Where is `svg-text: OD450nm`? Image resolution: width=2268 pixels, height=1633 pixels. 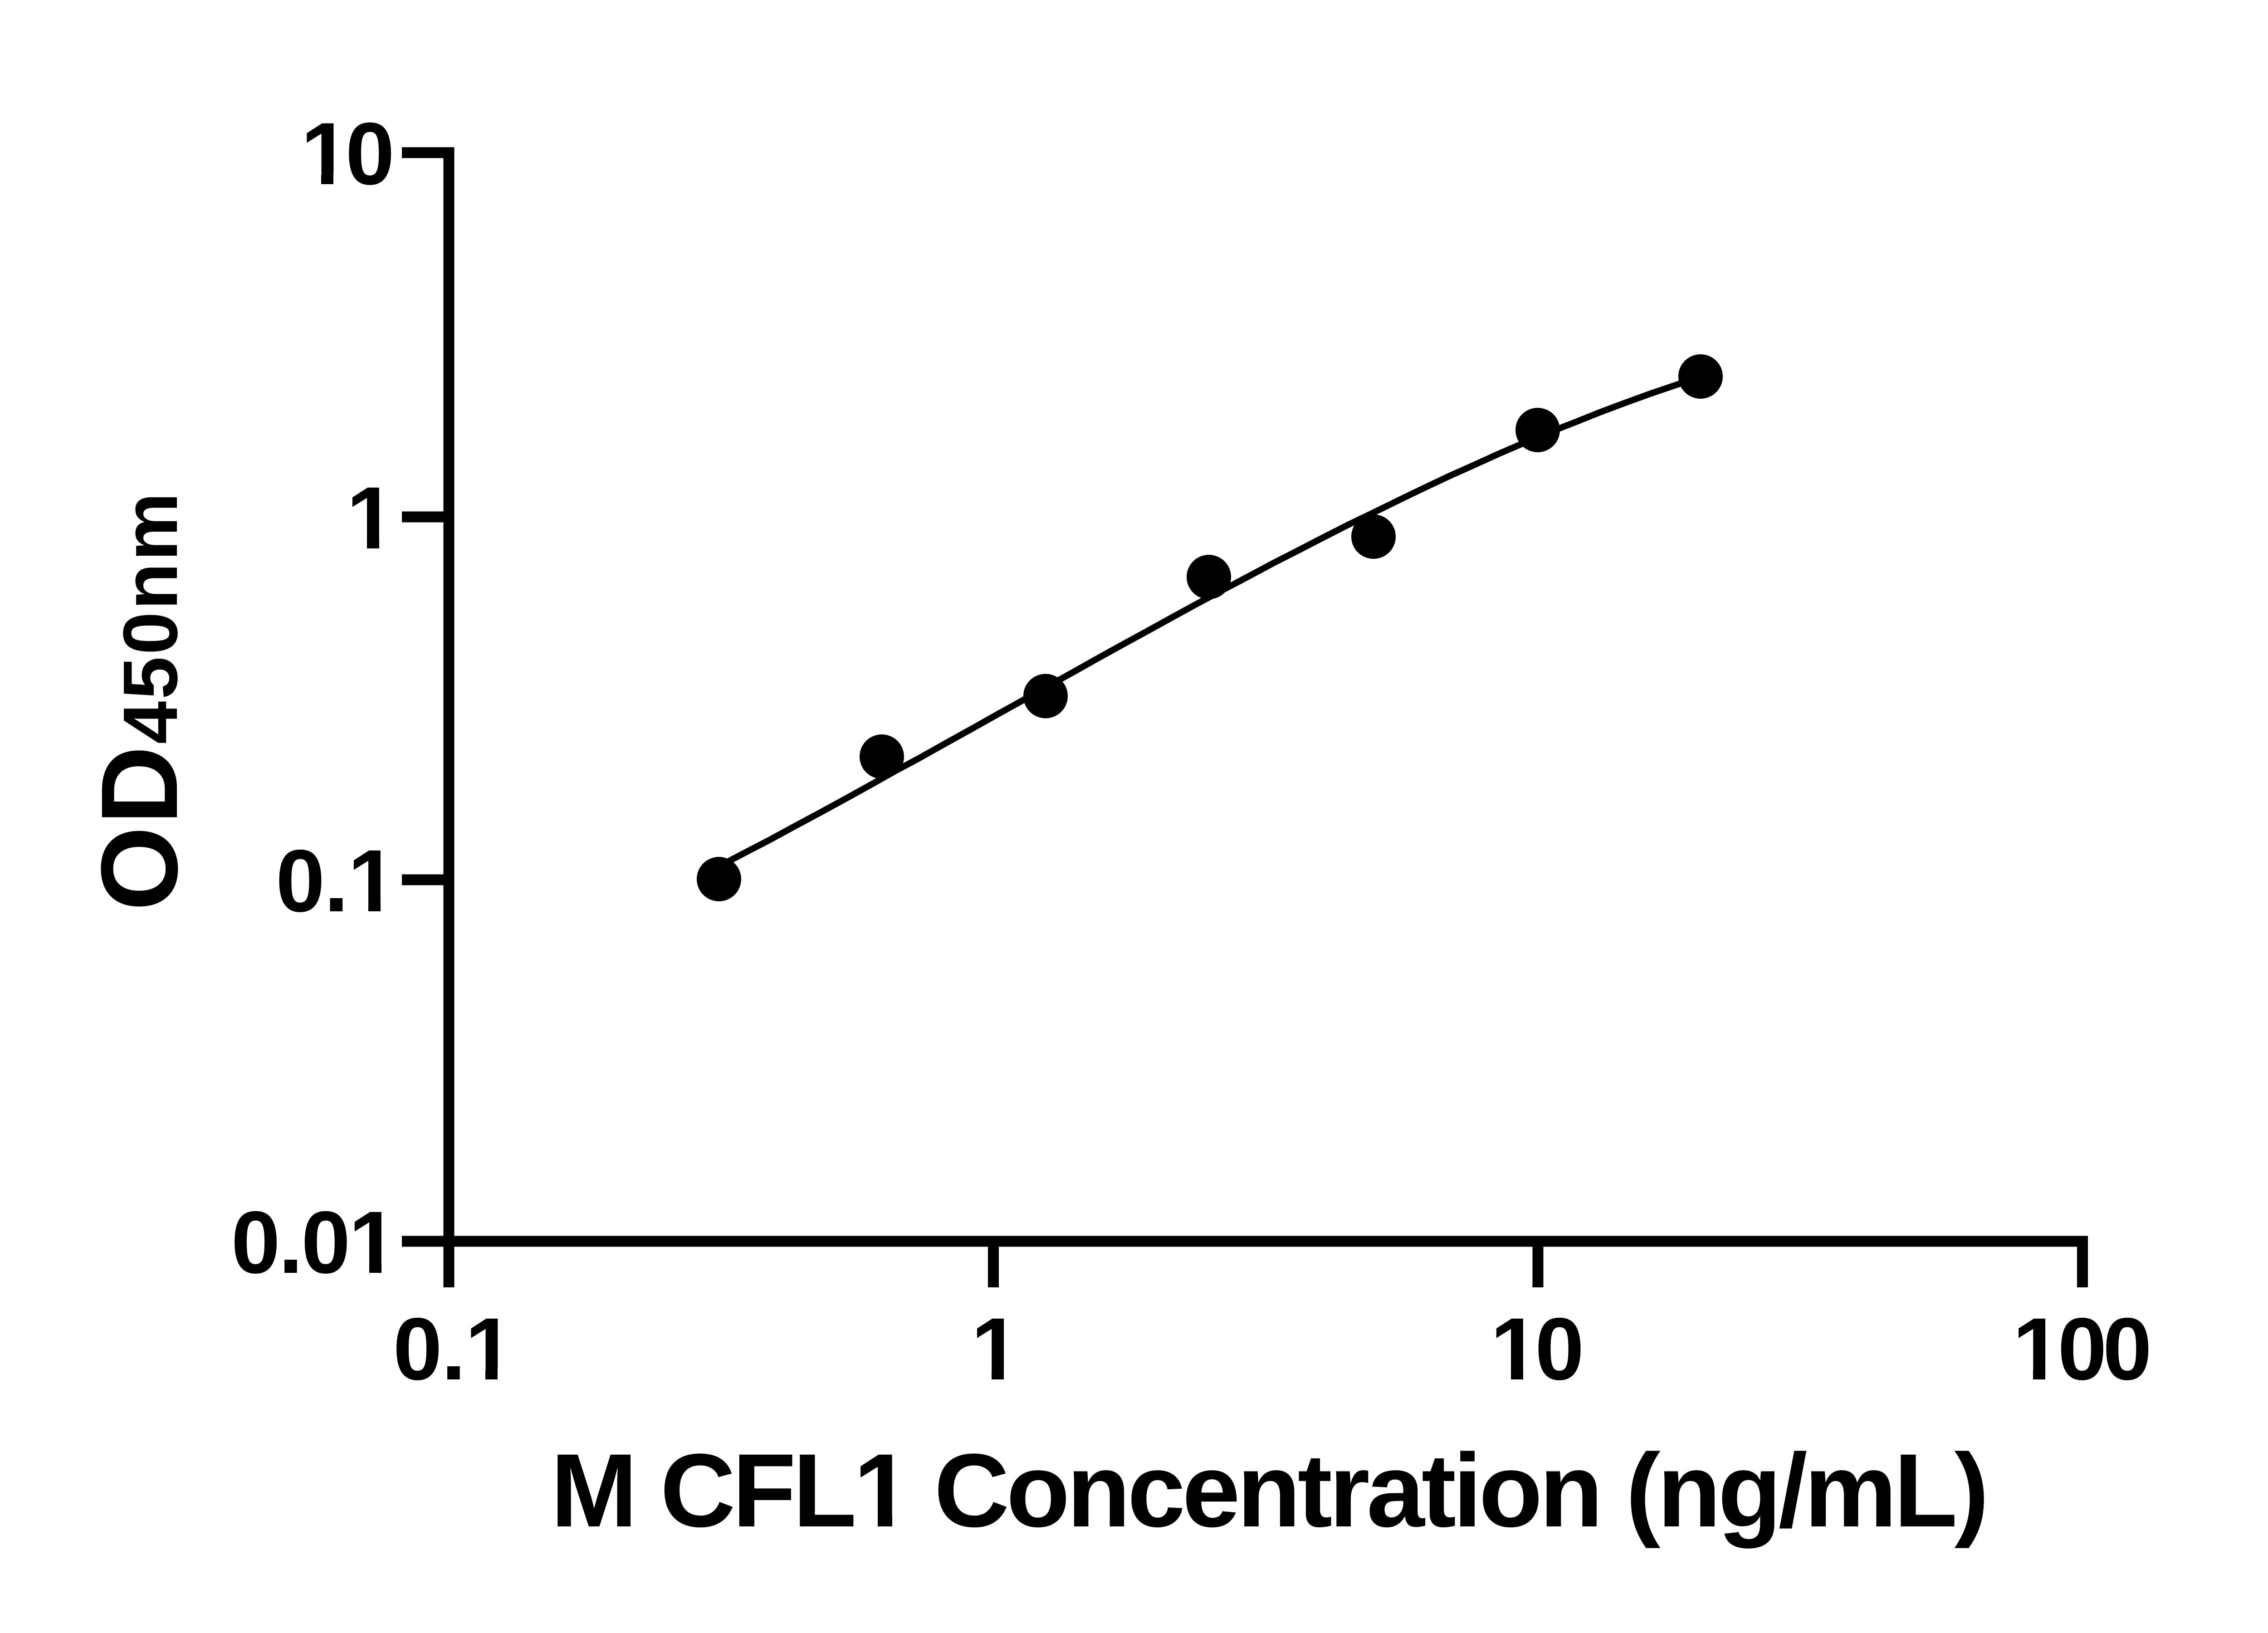
svg-text: OD450nm is located at coordinates (139, 701).